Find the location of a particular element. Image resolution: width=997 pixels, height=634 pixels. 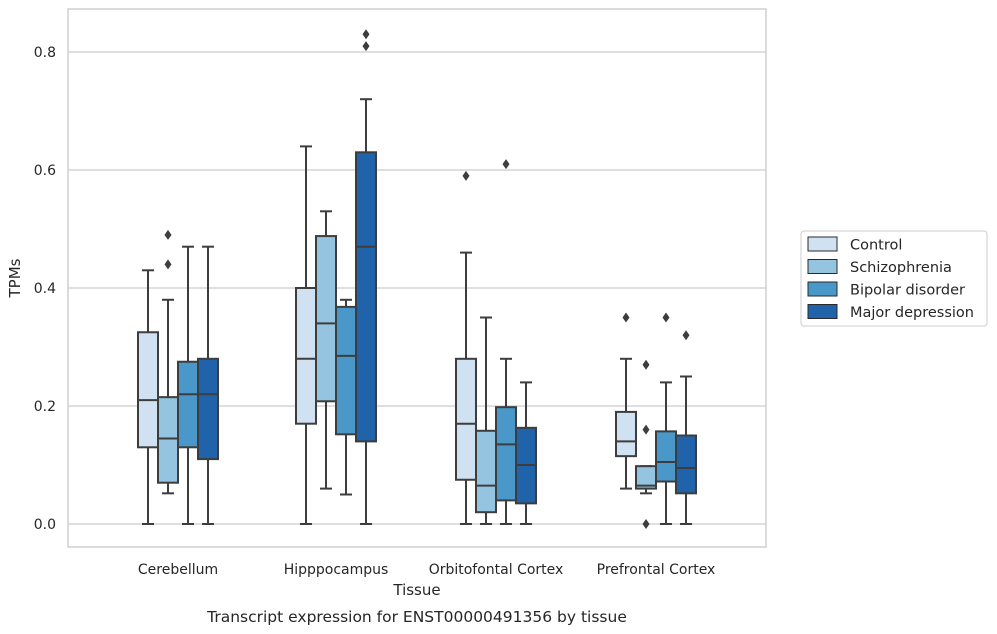

legend-label: Schizophrenia is located at coordinates (901, 268).